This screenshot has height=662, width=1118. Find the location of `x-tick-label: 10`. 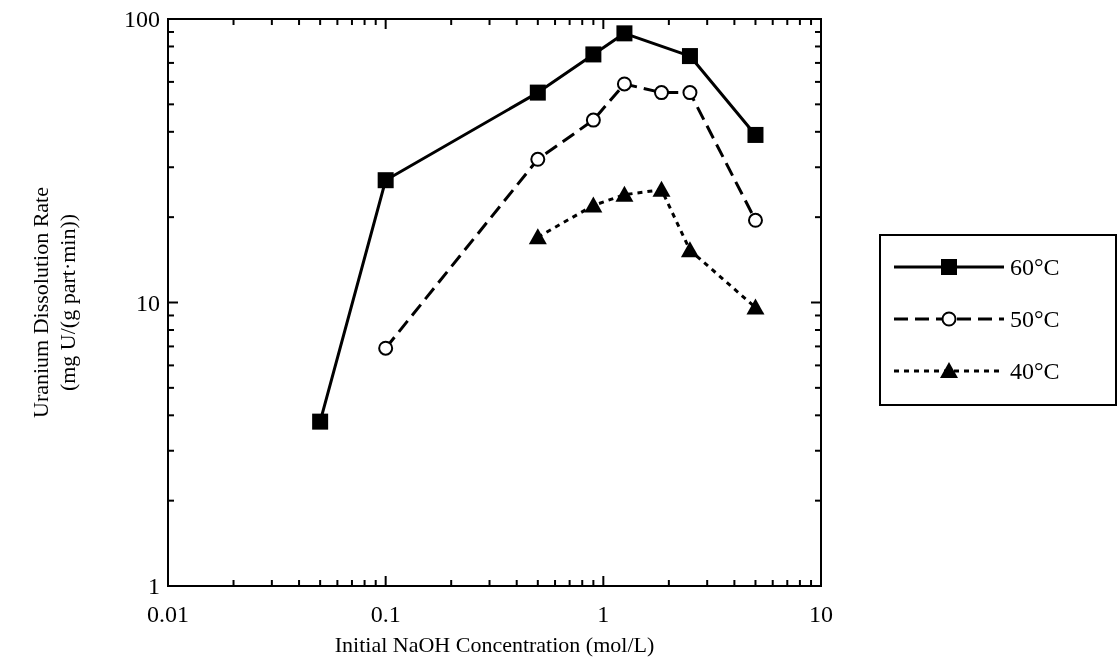

x-tick-label: 10 is located at coordinates (821, 614).